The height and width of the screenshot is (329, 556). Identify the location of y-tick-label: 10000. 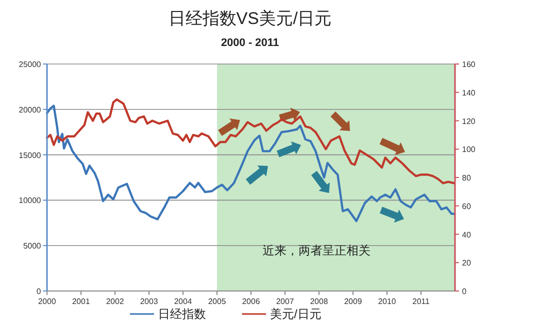
(30, 201).